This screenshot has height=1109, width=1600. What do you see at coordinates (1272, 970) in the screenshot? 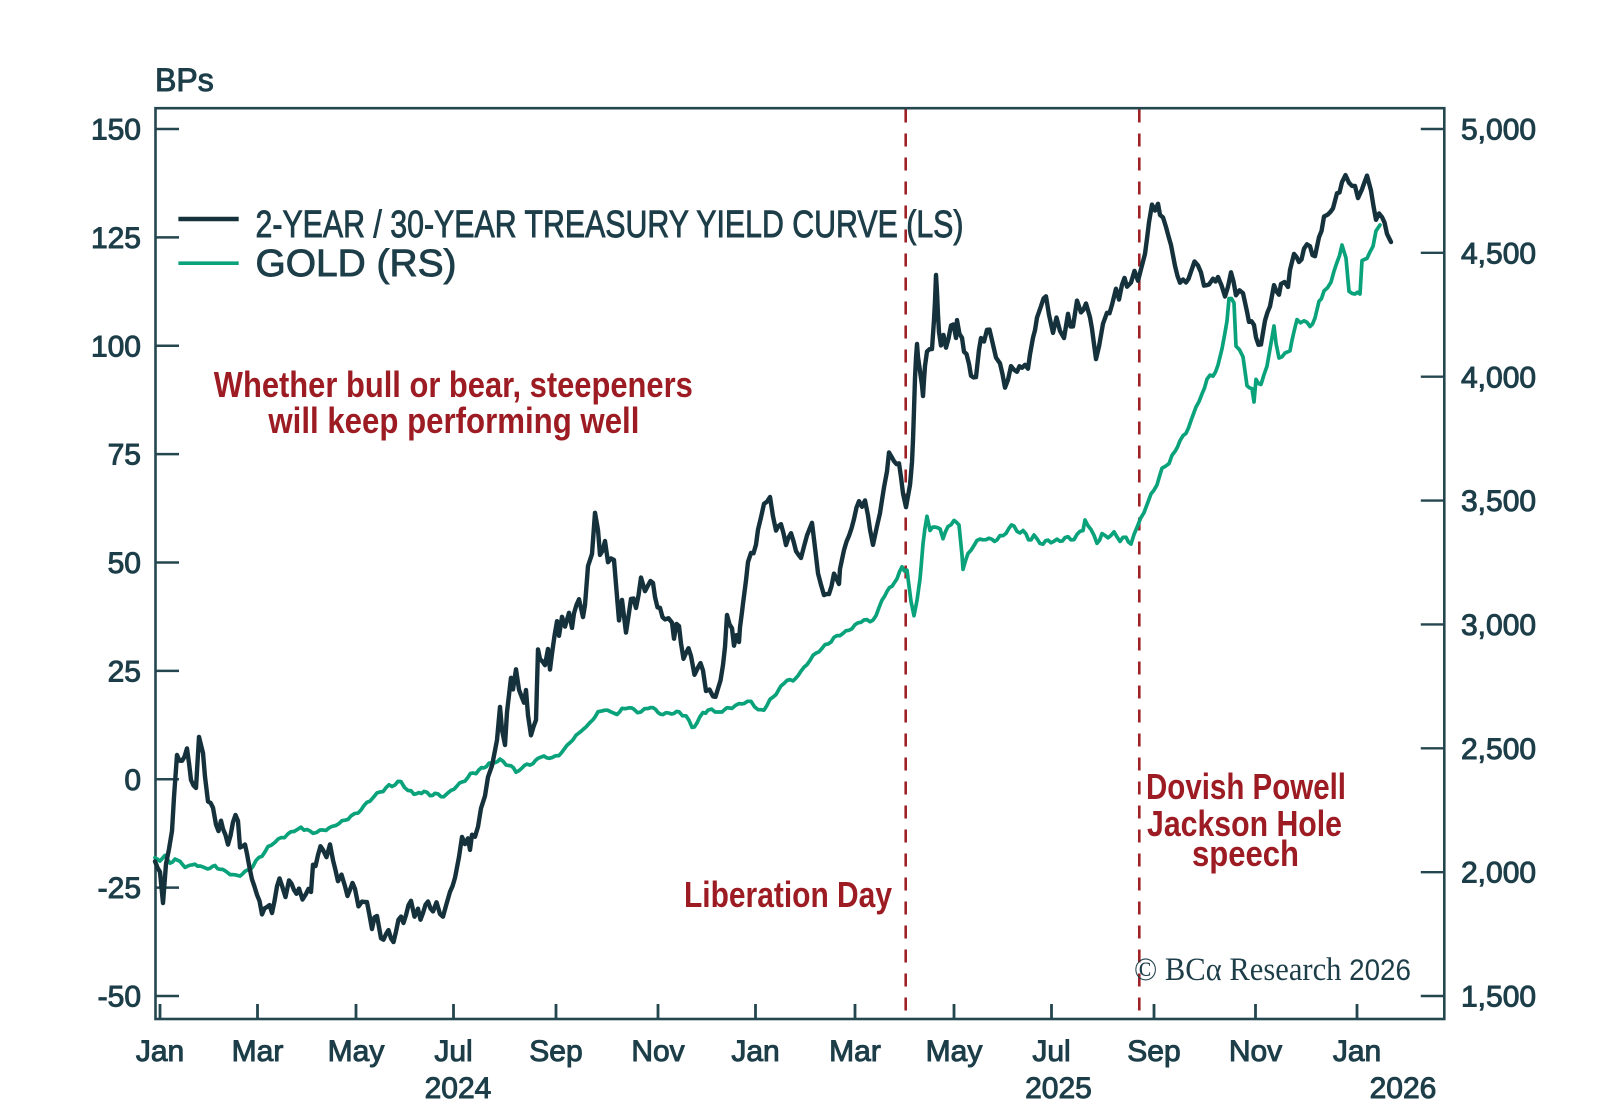
I see `svg-text: © BCα Research 2026` at bounding box center [1272, 970].